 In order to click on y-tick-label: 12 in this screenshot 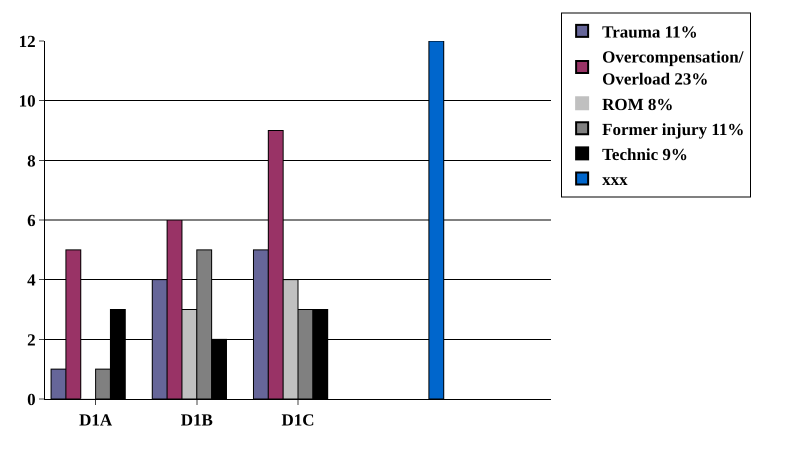, I will do `click(27, 41)`.